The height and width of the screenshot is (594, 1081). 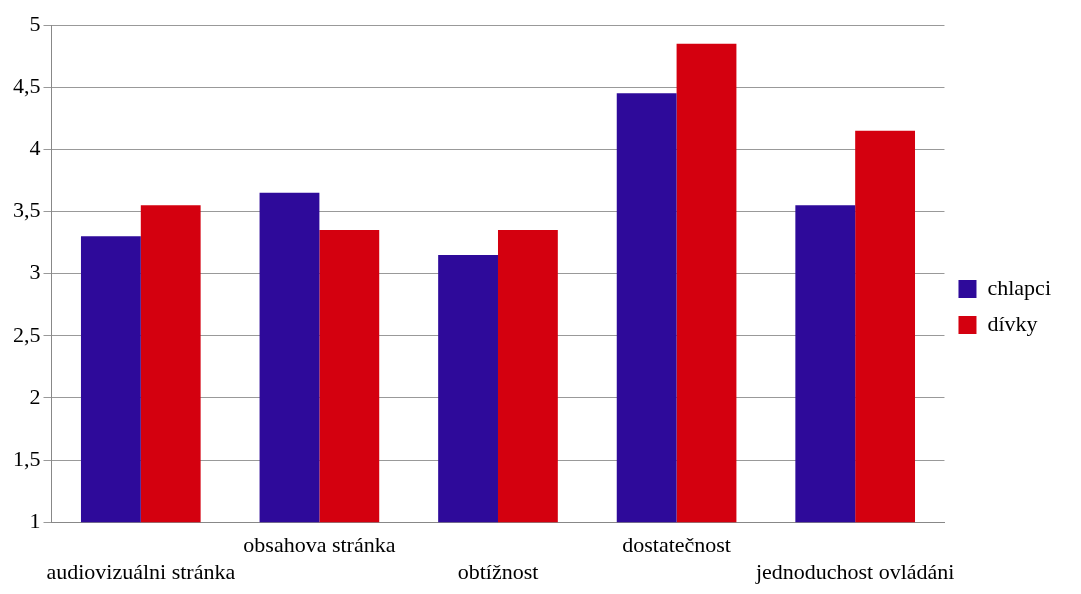 What do you see at coordinates (35, 23) in the screenshot?
I see `y-tick-label: 5` at bounding box center [35, 23].